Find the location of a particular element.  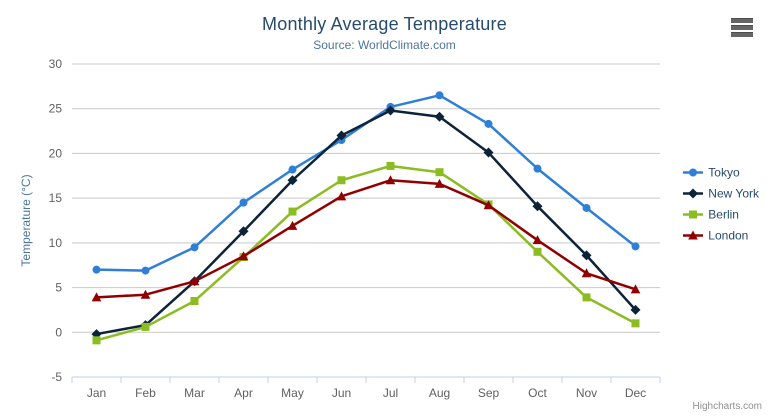

square-legend-marker is located at coordinates (693, 214).